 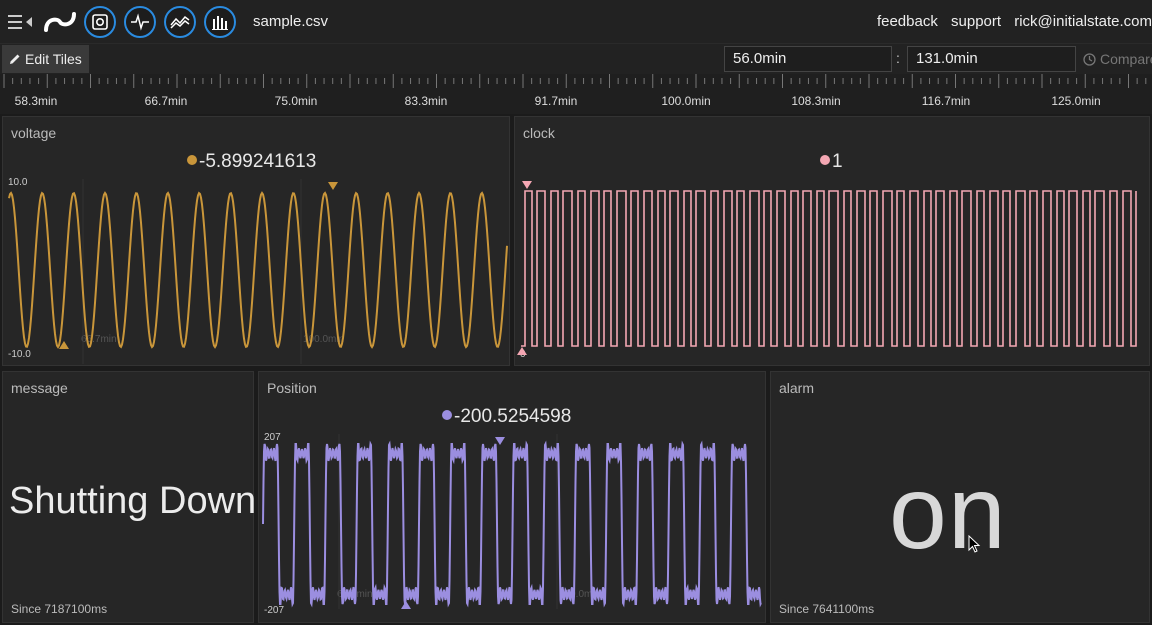 I want to click on alarm-tile: alarm on Since 7641100ms, so click(x=960, y=497).